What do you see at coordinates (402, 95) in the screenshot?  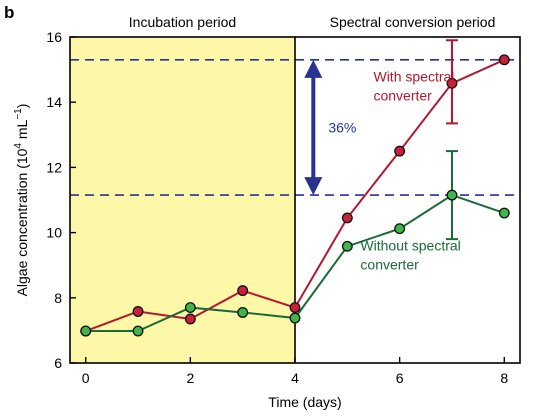 I see `annotation-with-converter-line2: converter` at bounding box center [402, 95].